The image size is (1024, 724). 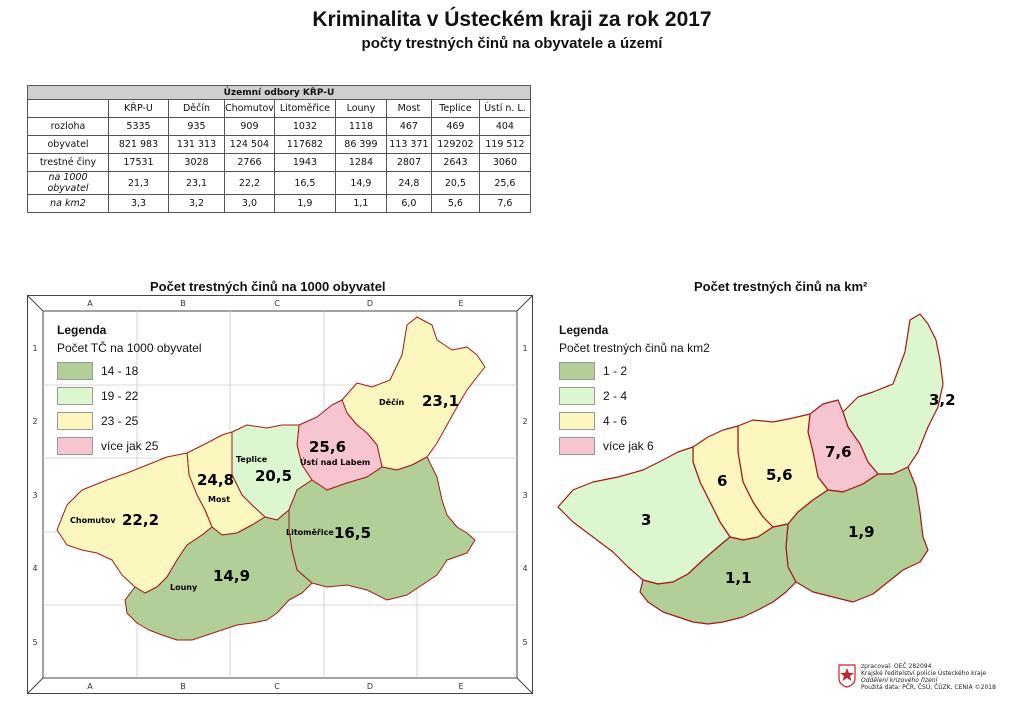 What do you see at coordinates (252, 459) in the screenshot?
I see `label-teplice-name: Teplice` at bounding box center [252, 459].